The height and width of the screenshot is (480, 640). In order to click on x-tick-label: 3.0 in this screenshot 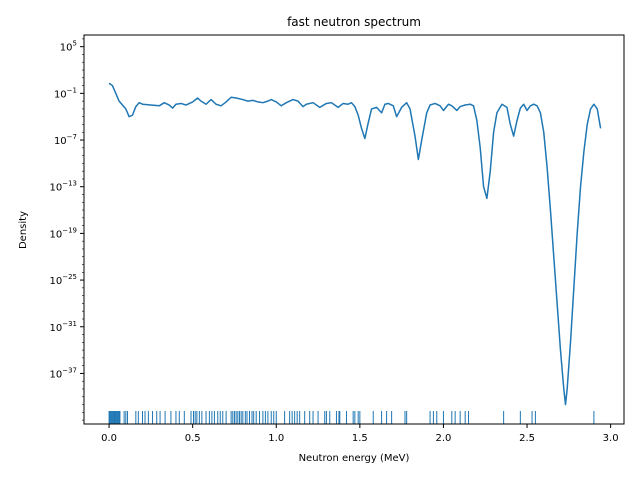, I will do `click(611, 438)`.